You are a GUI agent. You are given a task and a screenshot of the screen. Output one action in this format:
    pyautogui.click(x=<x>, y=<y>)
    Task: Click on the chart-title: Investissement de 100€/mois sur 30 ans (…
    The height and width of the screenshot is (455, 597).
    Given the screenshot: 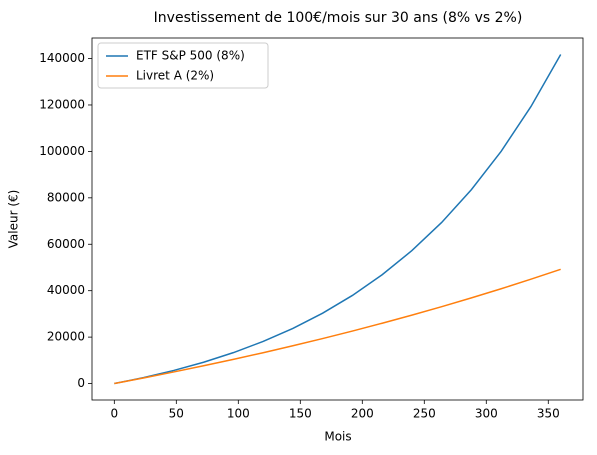 What is the action you would take?
    pyautogui.click(x=338, y=18)
    